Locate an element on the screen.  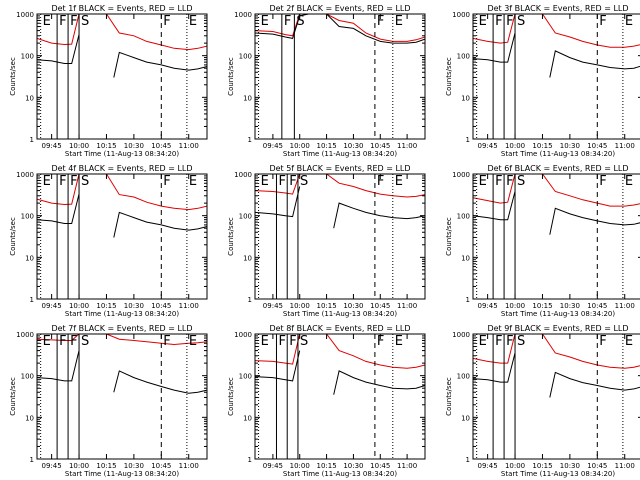
panel-title: Det 5f BLACK = Events, RED = LLD is located at coordinates (339, 168).